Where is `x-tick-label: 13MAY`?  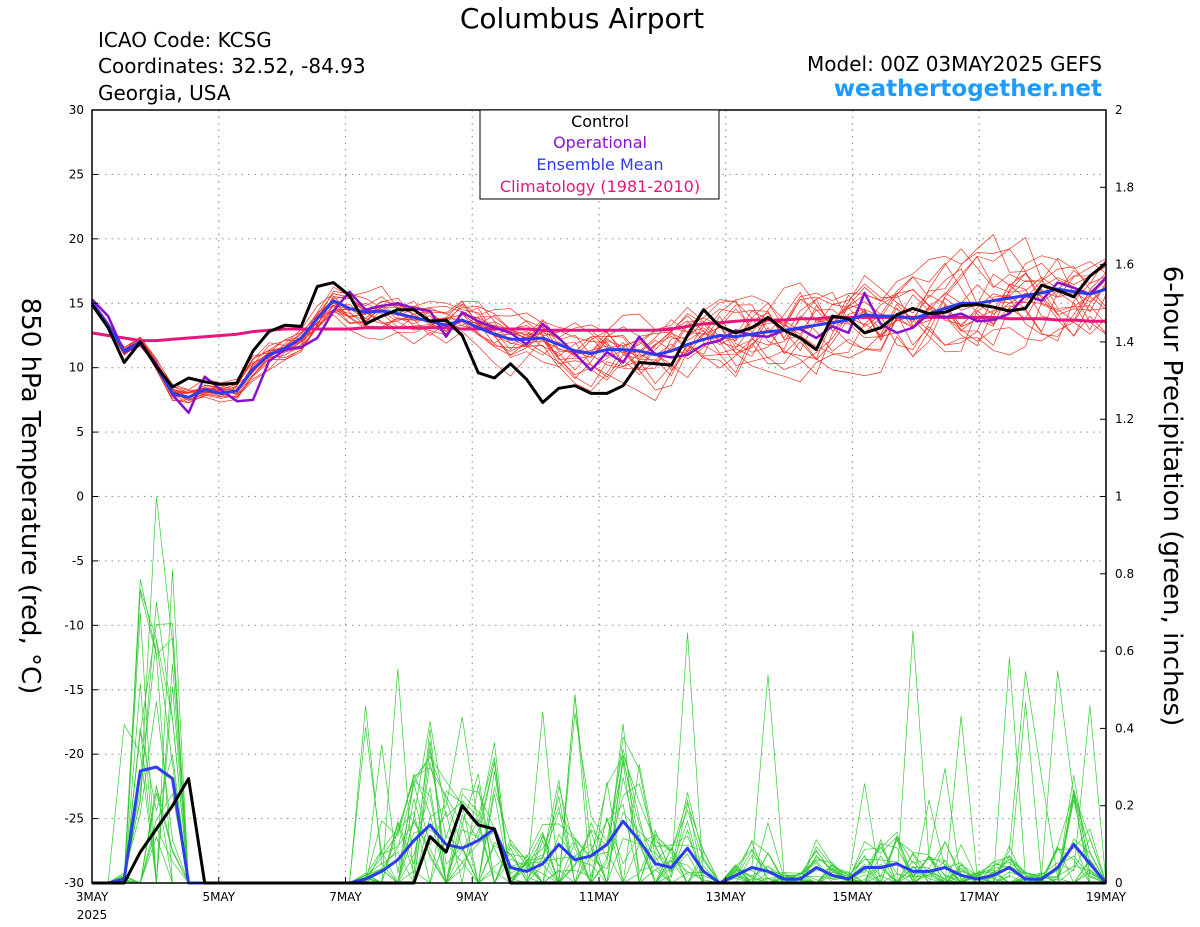 x-tick-label: 13MAY is located at coordinates (726, 897).